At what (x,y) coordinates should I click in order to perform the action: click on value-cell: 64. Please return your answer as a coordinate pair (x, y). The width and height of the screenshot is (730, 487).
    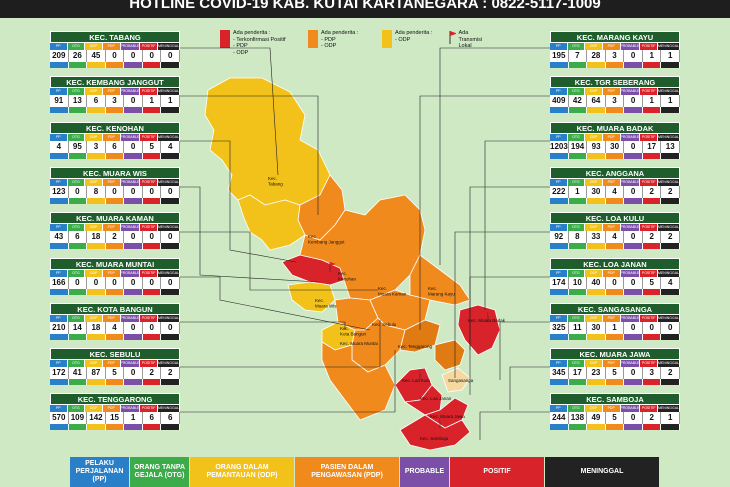
    Looking at the image, I should click on (596, 101).